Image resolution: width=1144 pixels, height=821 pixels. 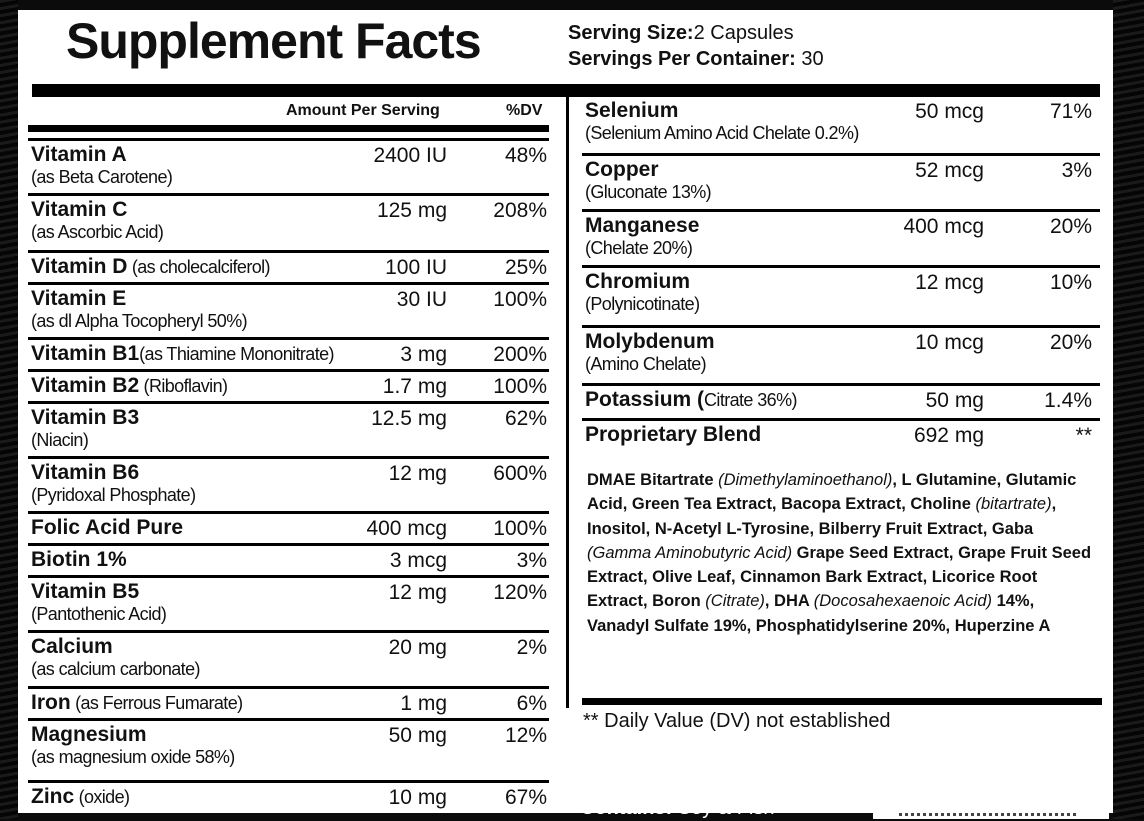 What do you see at coordinates (646, 364) in the screenshot?
I see `nutrient-form: (Amino Chelate)` at bounding box center [646, 364].